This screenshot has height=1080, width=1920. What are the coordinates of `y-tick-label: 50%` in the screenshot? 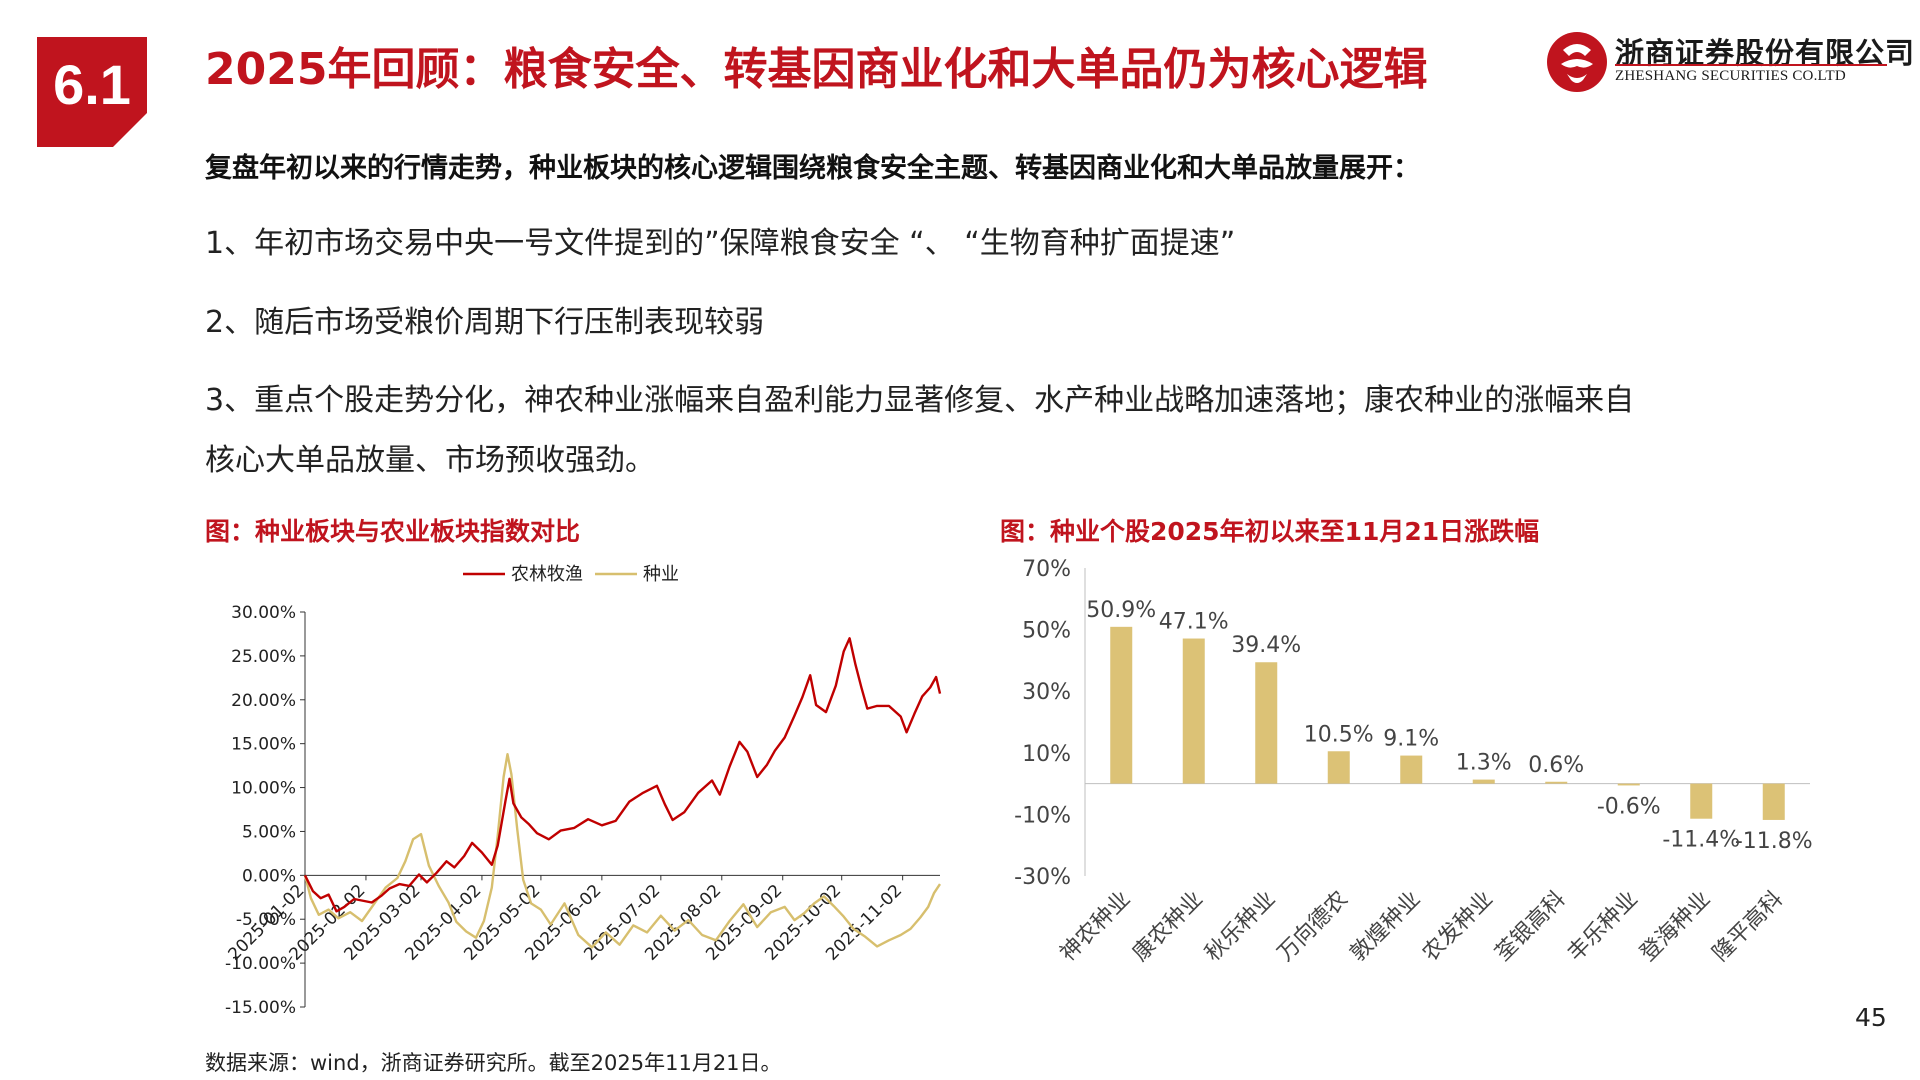 It's located at (1046, 631).